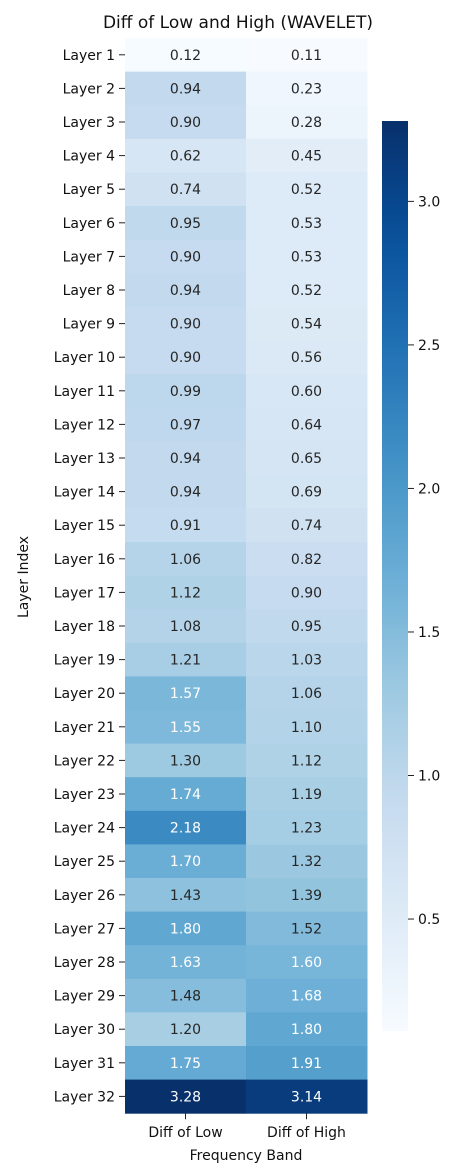 The height and width of the screenshot is (1174, 470). What do you see at coordinates (185, 1133) in the screenshot?
I see `column-tick-label: Diff of Low` at bounding box center [185, 1133].